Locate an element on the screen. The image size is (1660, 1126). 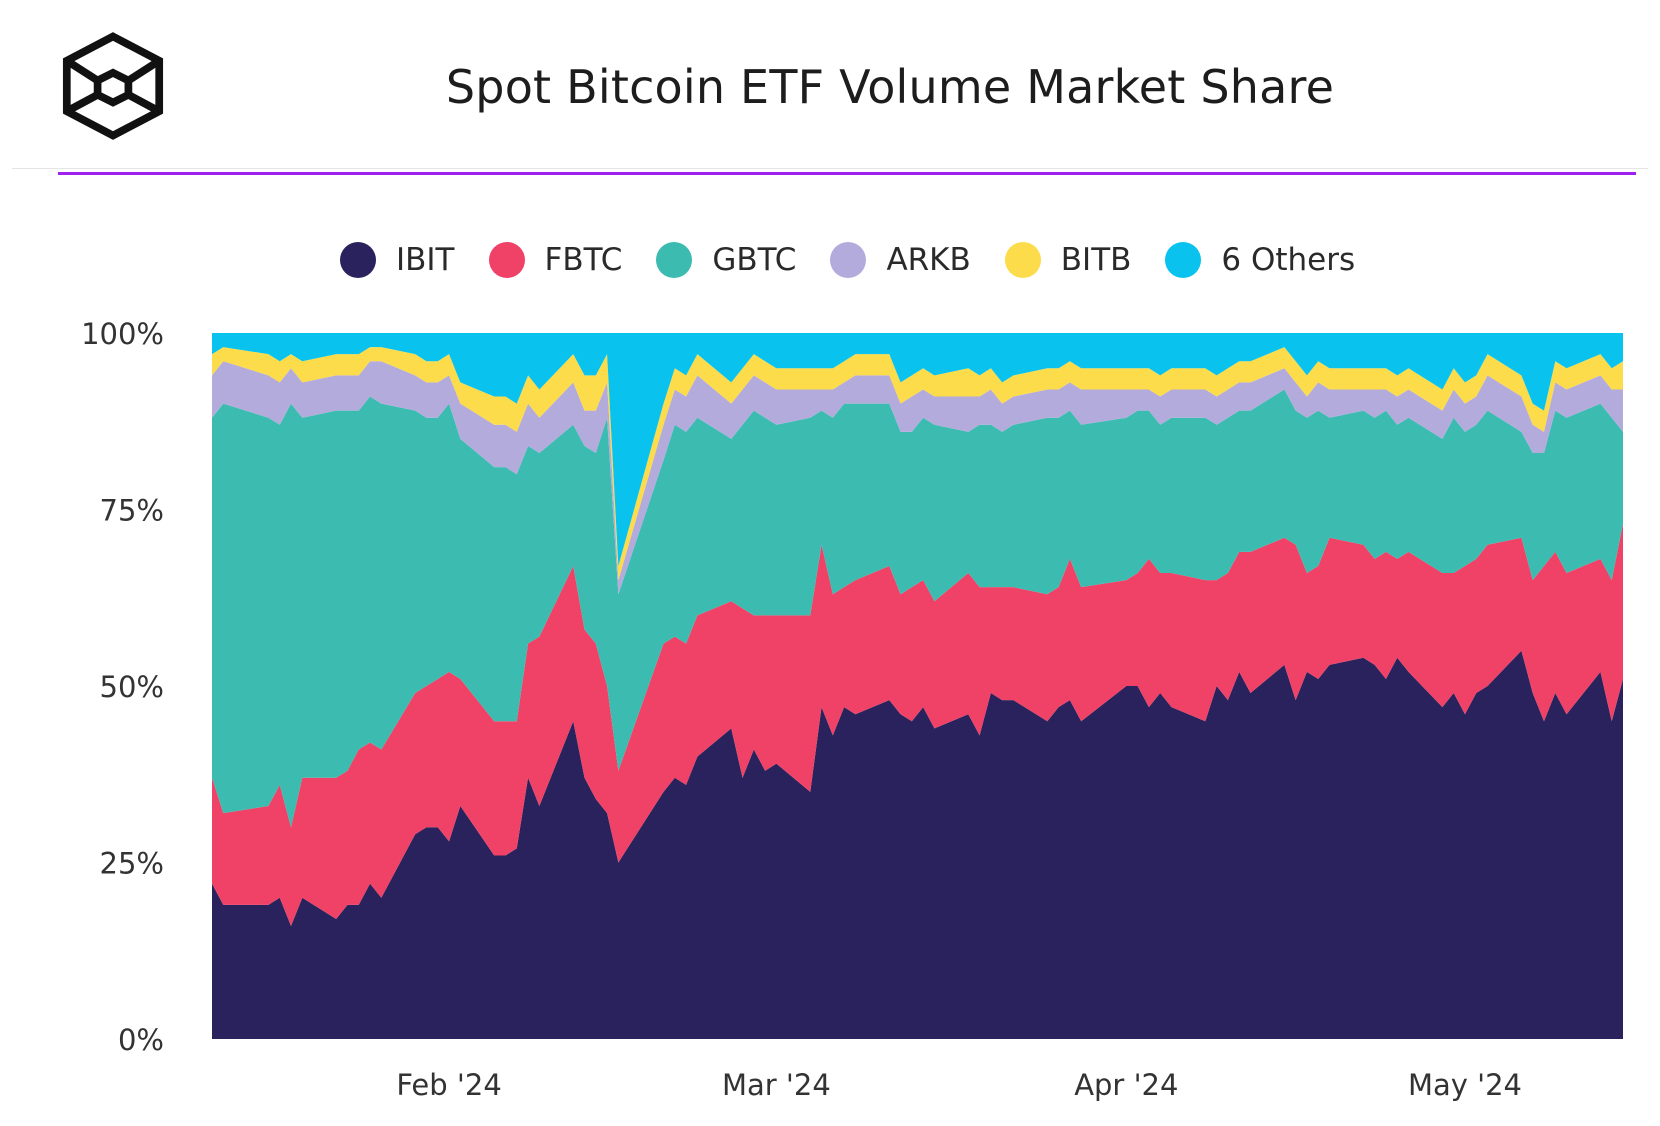
legend-item: FBTC is located at coordinates (555, 260).